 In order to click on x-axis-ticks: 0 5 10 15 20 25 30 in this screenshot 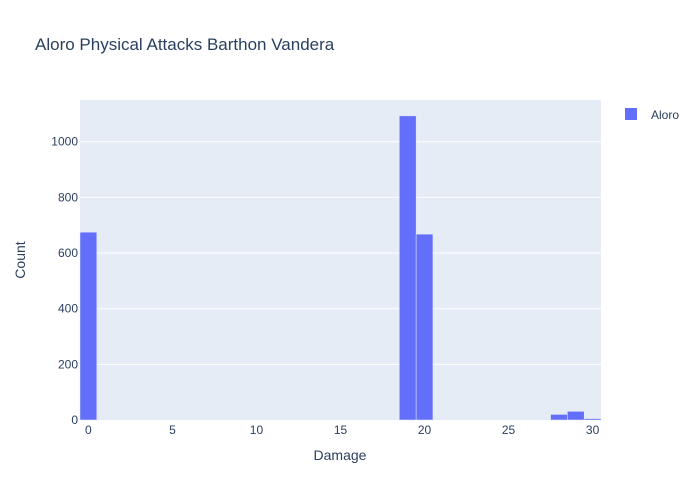, I will do `click(342, 430)`.